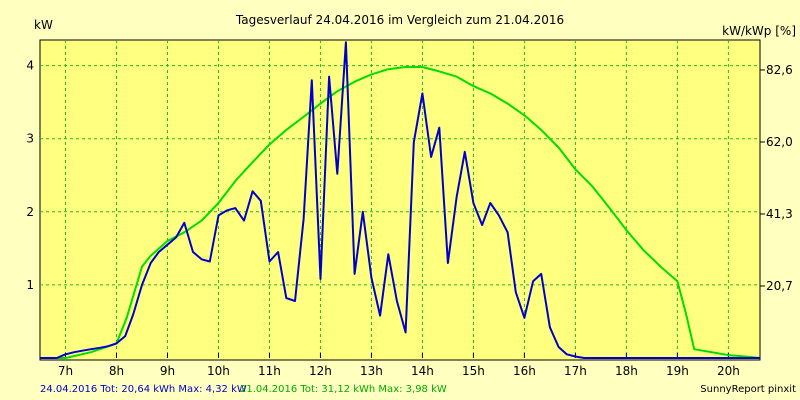 This screenshot has height=400, width=800. What do you see at coordinates (30, 66) in the screenshot?
I see `y-left-tick-label: 4` at bounding box center [30, 66].